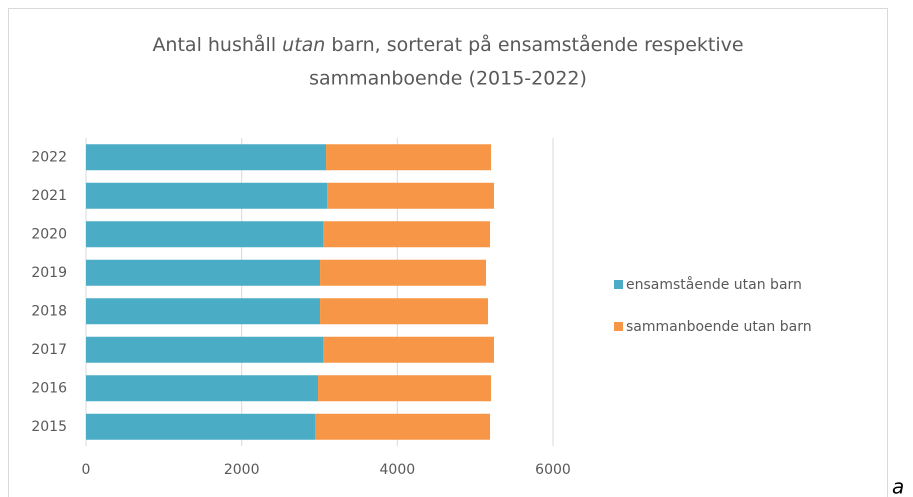  What do you see at coordinates (714, 284) in the screenshot?
I see `legend-label: ensamstående utan barn` at bounding box center [714, 284].